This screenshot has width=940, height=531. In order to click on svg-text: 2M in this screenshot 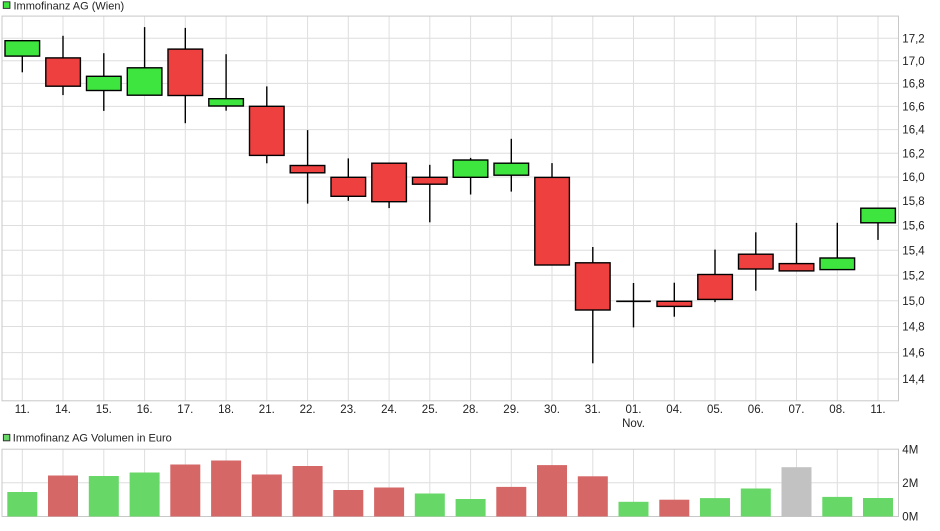, I will do `click(910, 484)`.